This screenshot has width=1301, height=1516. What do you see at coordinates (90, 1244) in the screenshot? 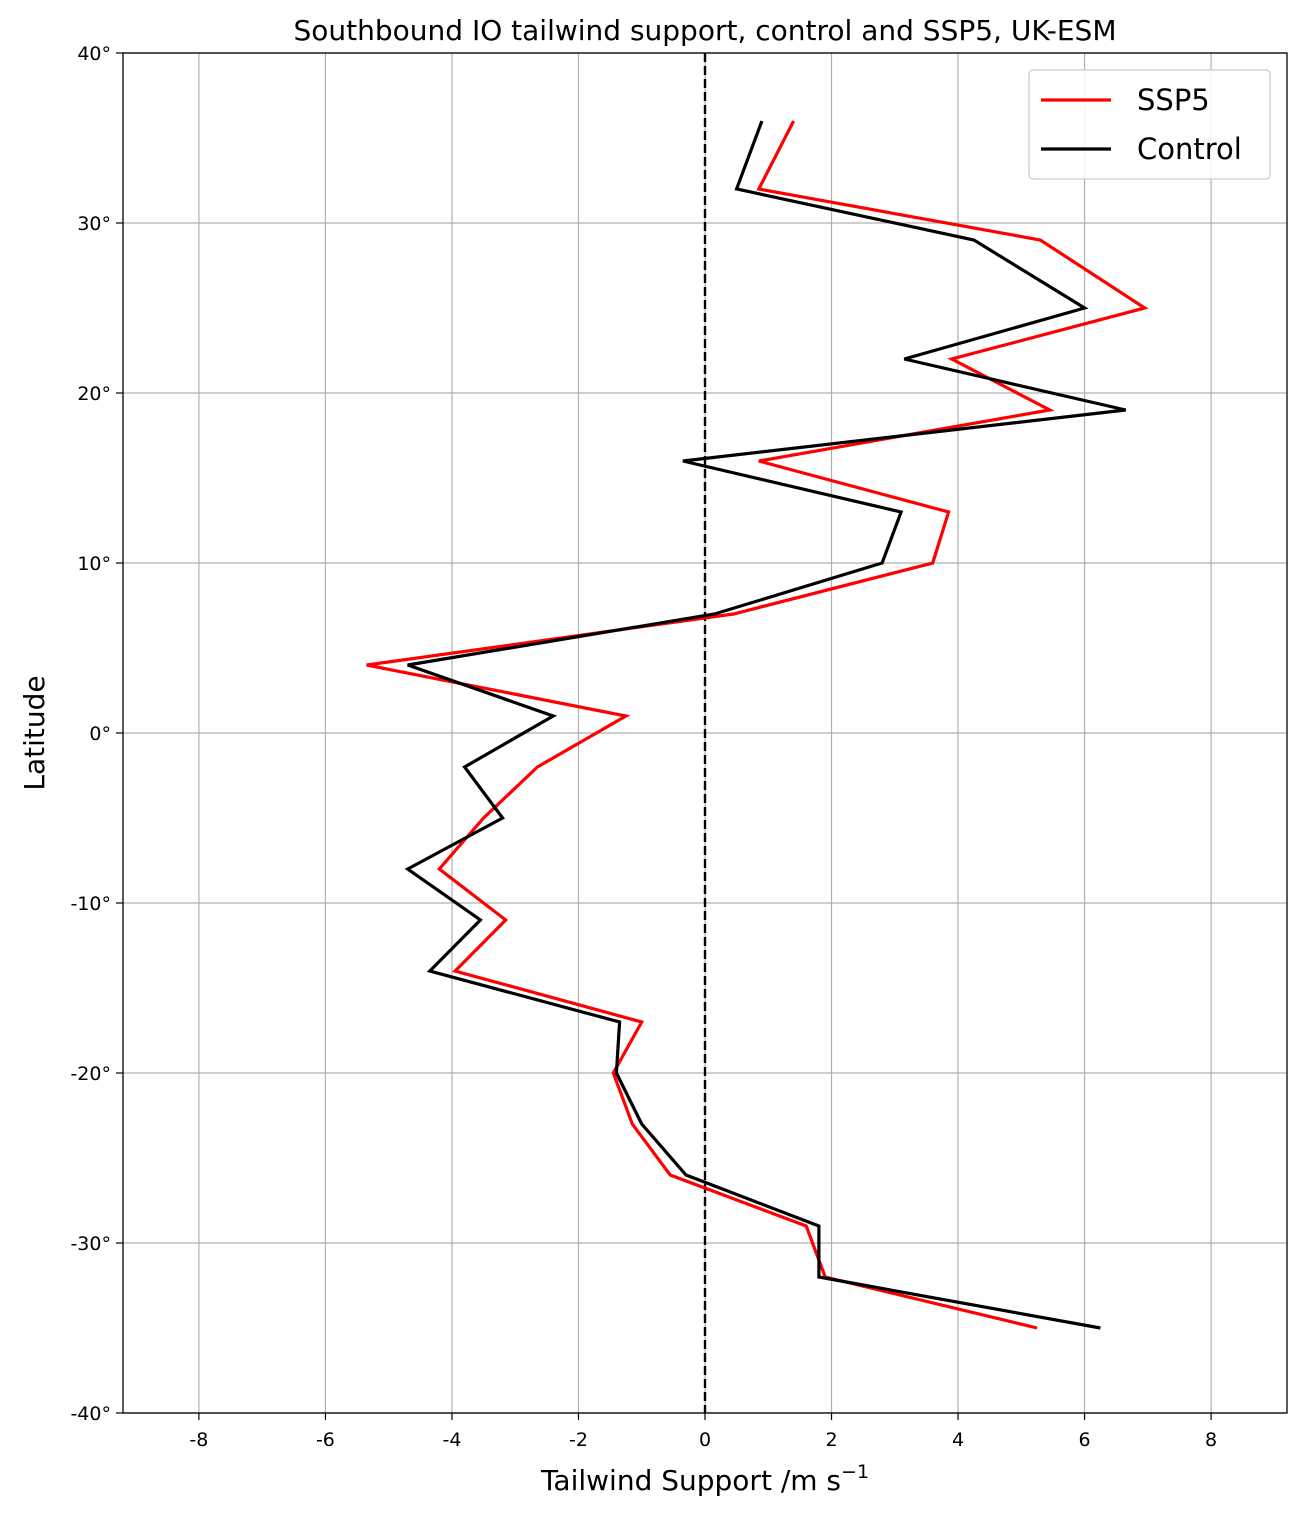
I see `y-tick-label: -30°` at bounding box center [90, 1244].